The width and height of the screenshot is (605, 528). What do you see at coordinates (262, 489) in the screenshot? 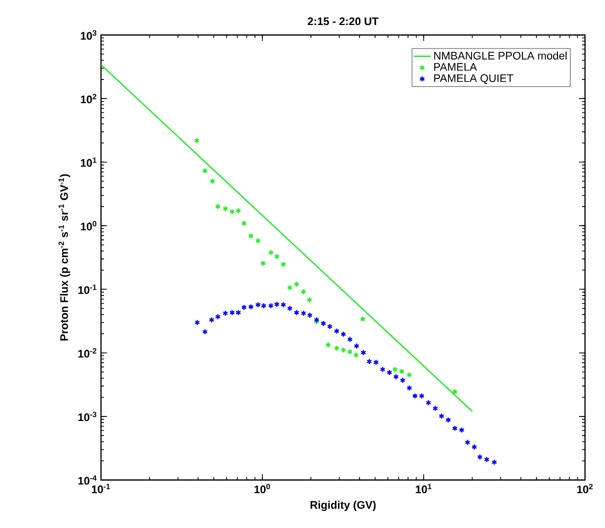
I see `x-tick-label: 10$^{0}$` at bounding box center [262, 489].